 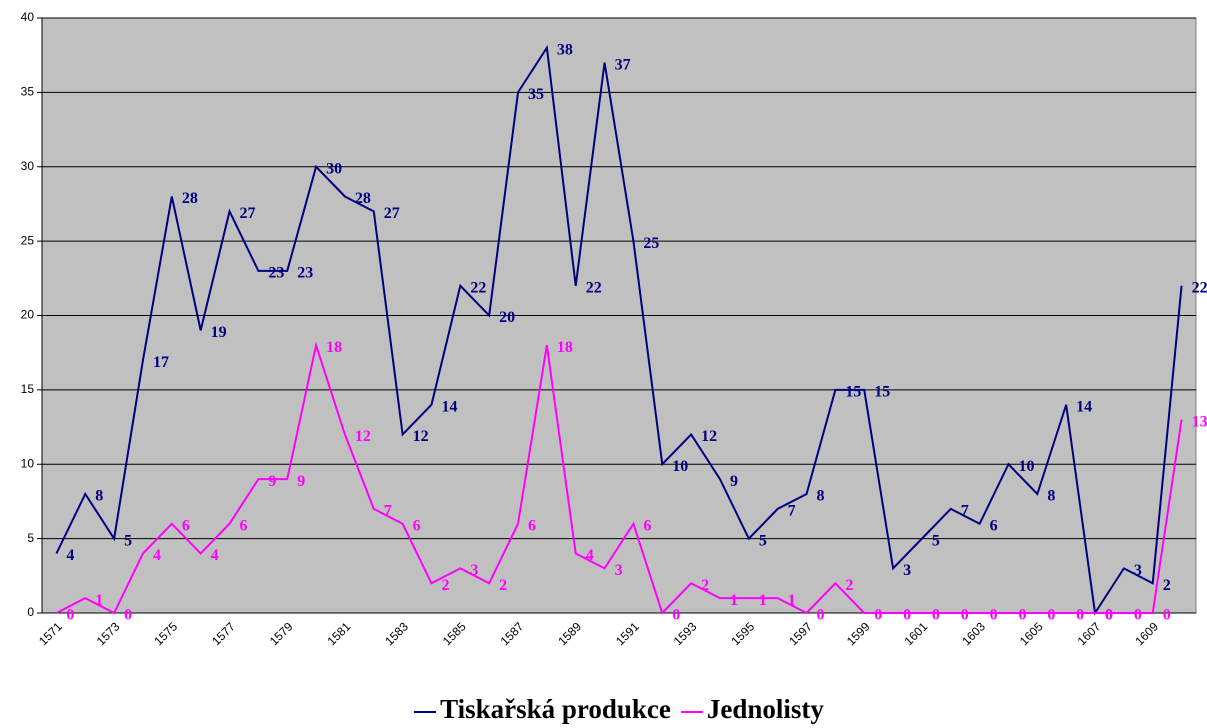 I want to click on x-tick-label: 1599, so click(x=858, y=633).